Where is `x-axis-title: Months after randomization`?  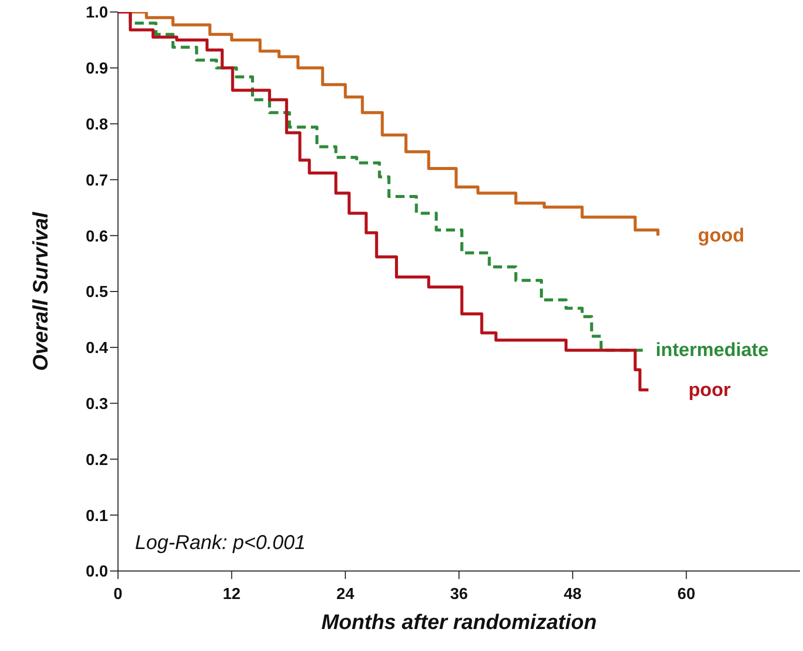 x-axis-title: Months after randomization is located at coordinates (459, 622).